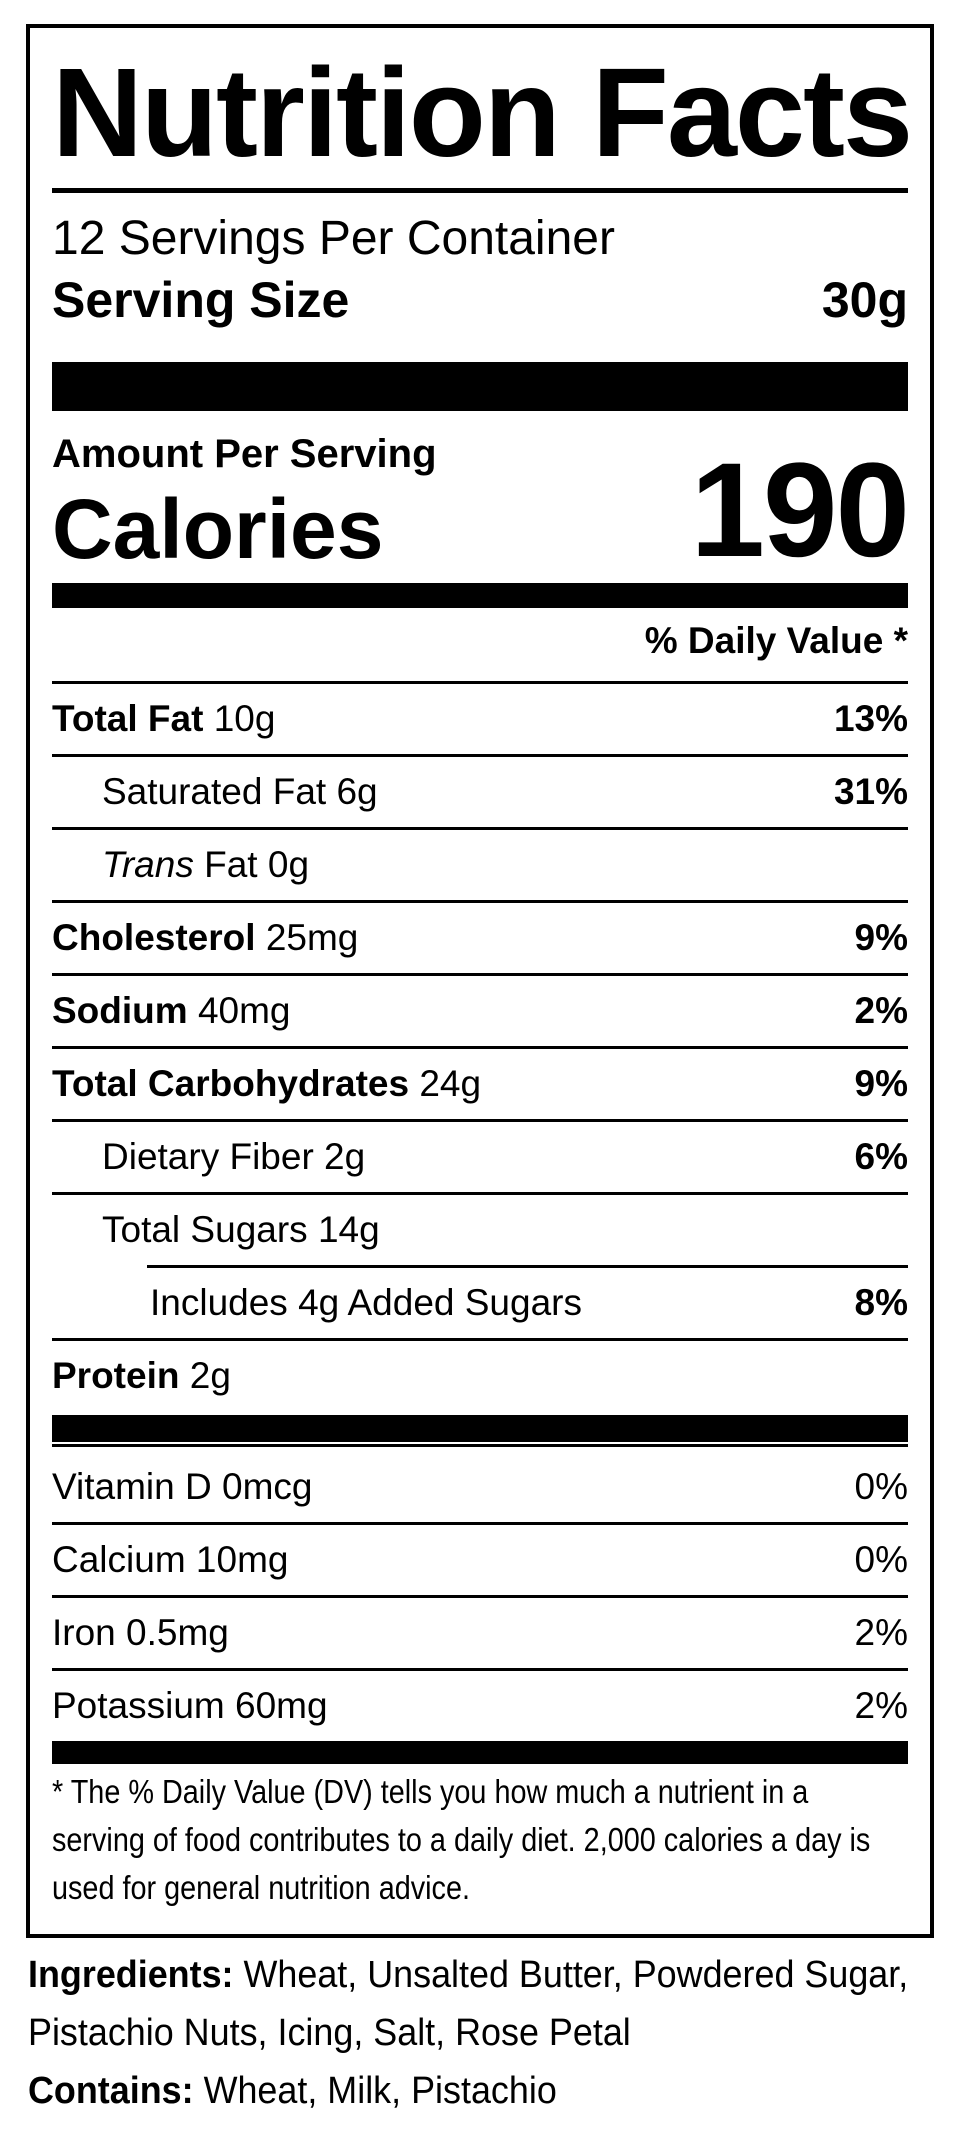  What do you see at coordinates (182, 1486) in the screenshot?
I see `nutrient-text: Vitamin D 0mcg` at bounding box center [182, 1486].